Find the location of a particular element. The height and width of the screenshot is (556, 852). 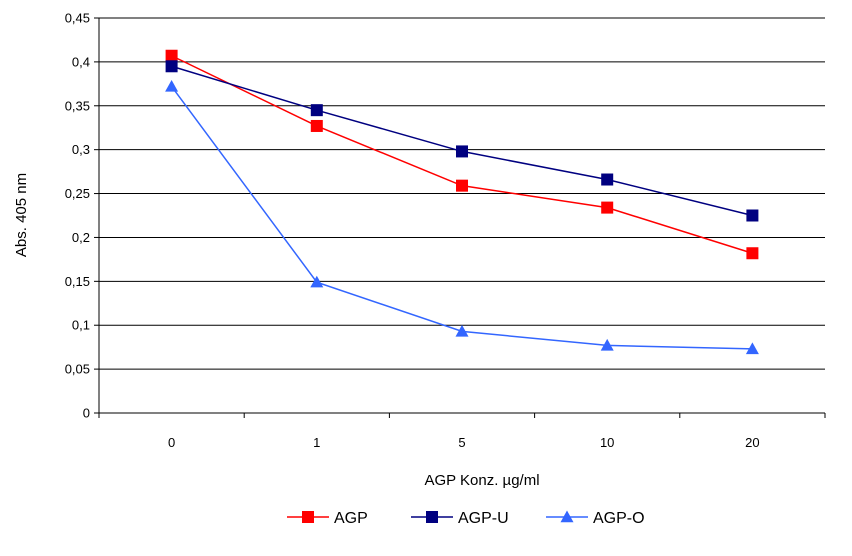

y-tick-label: 0,05 is located at coordinates (77, 369).